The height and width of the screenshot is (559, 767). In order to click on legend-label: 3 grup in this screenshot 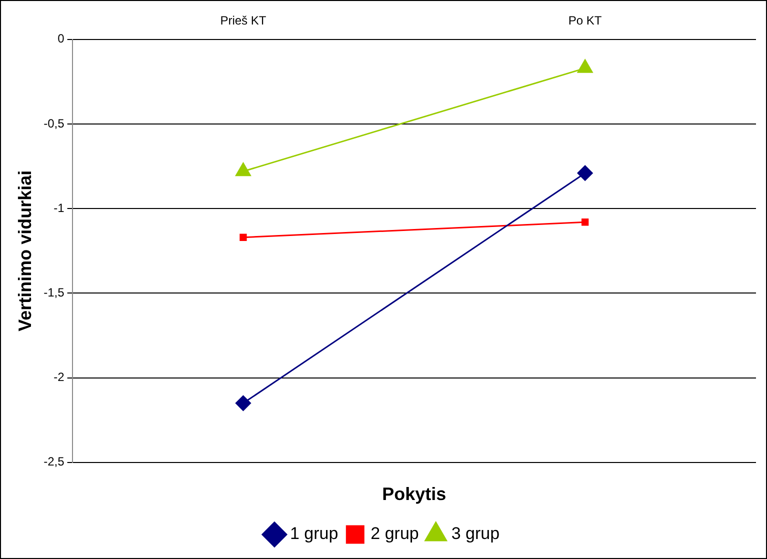, I will do `click(475, 534)`.